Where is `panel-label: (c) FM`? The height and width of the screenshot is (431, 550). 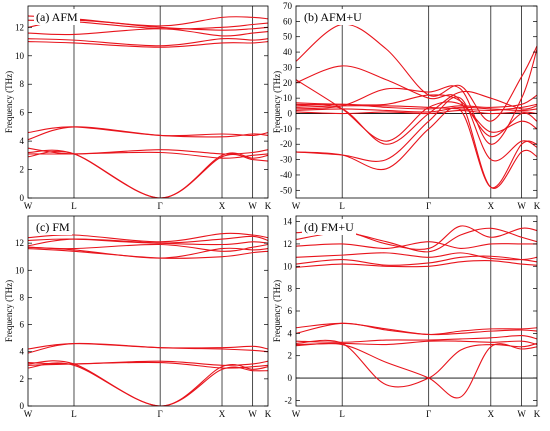
panel-label: (c) FM is located at coordinates (53, 227).